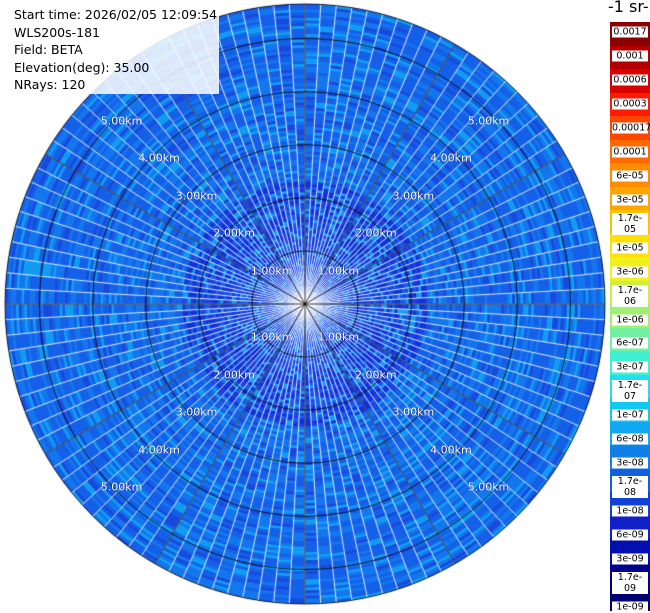  I want to click on colorbar-tick-label: 1.7e-09, so click(630, 583).